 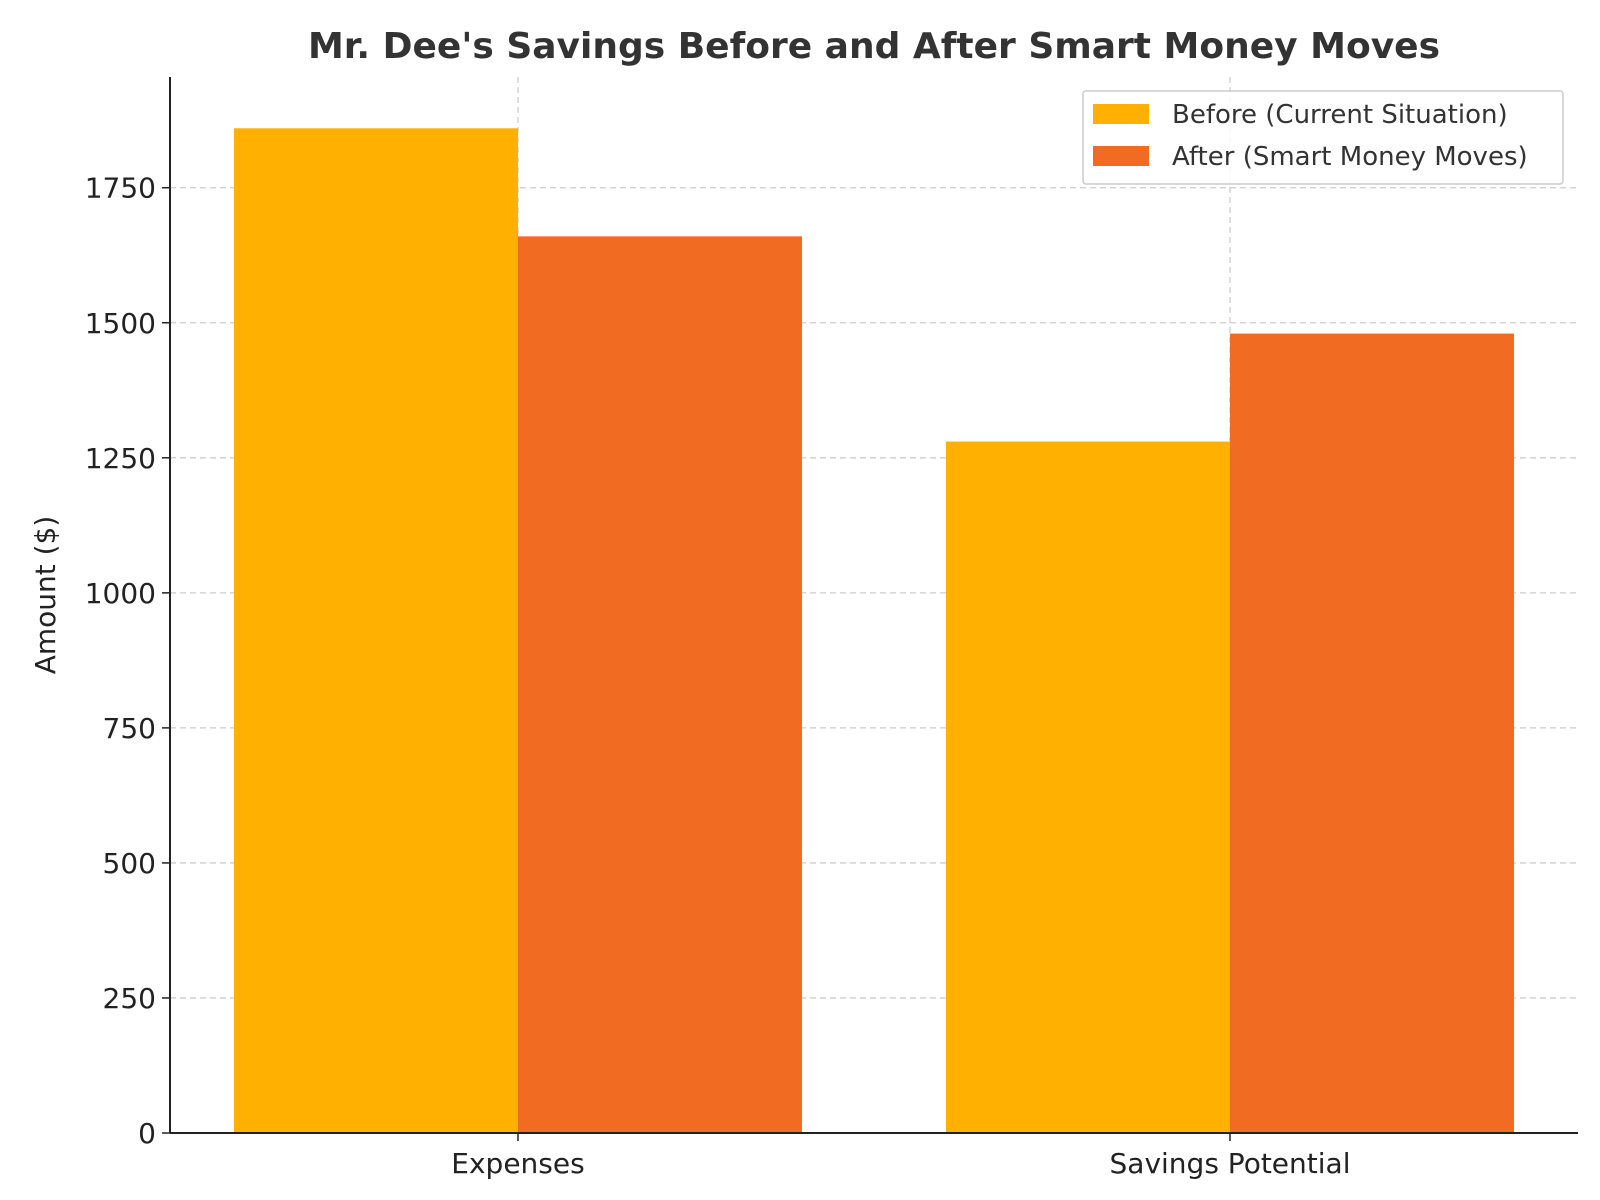 I want to click on x-tick-label-expenses: Expenses, so click(x=517, y=1163).